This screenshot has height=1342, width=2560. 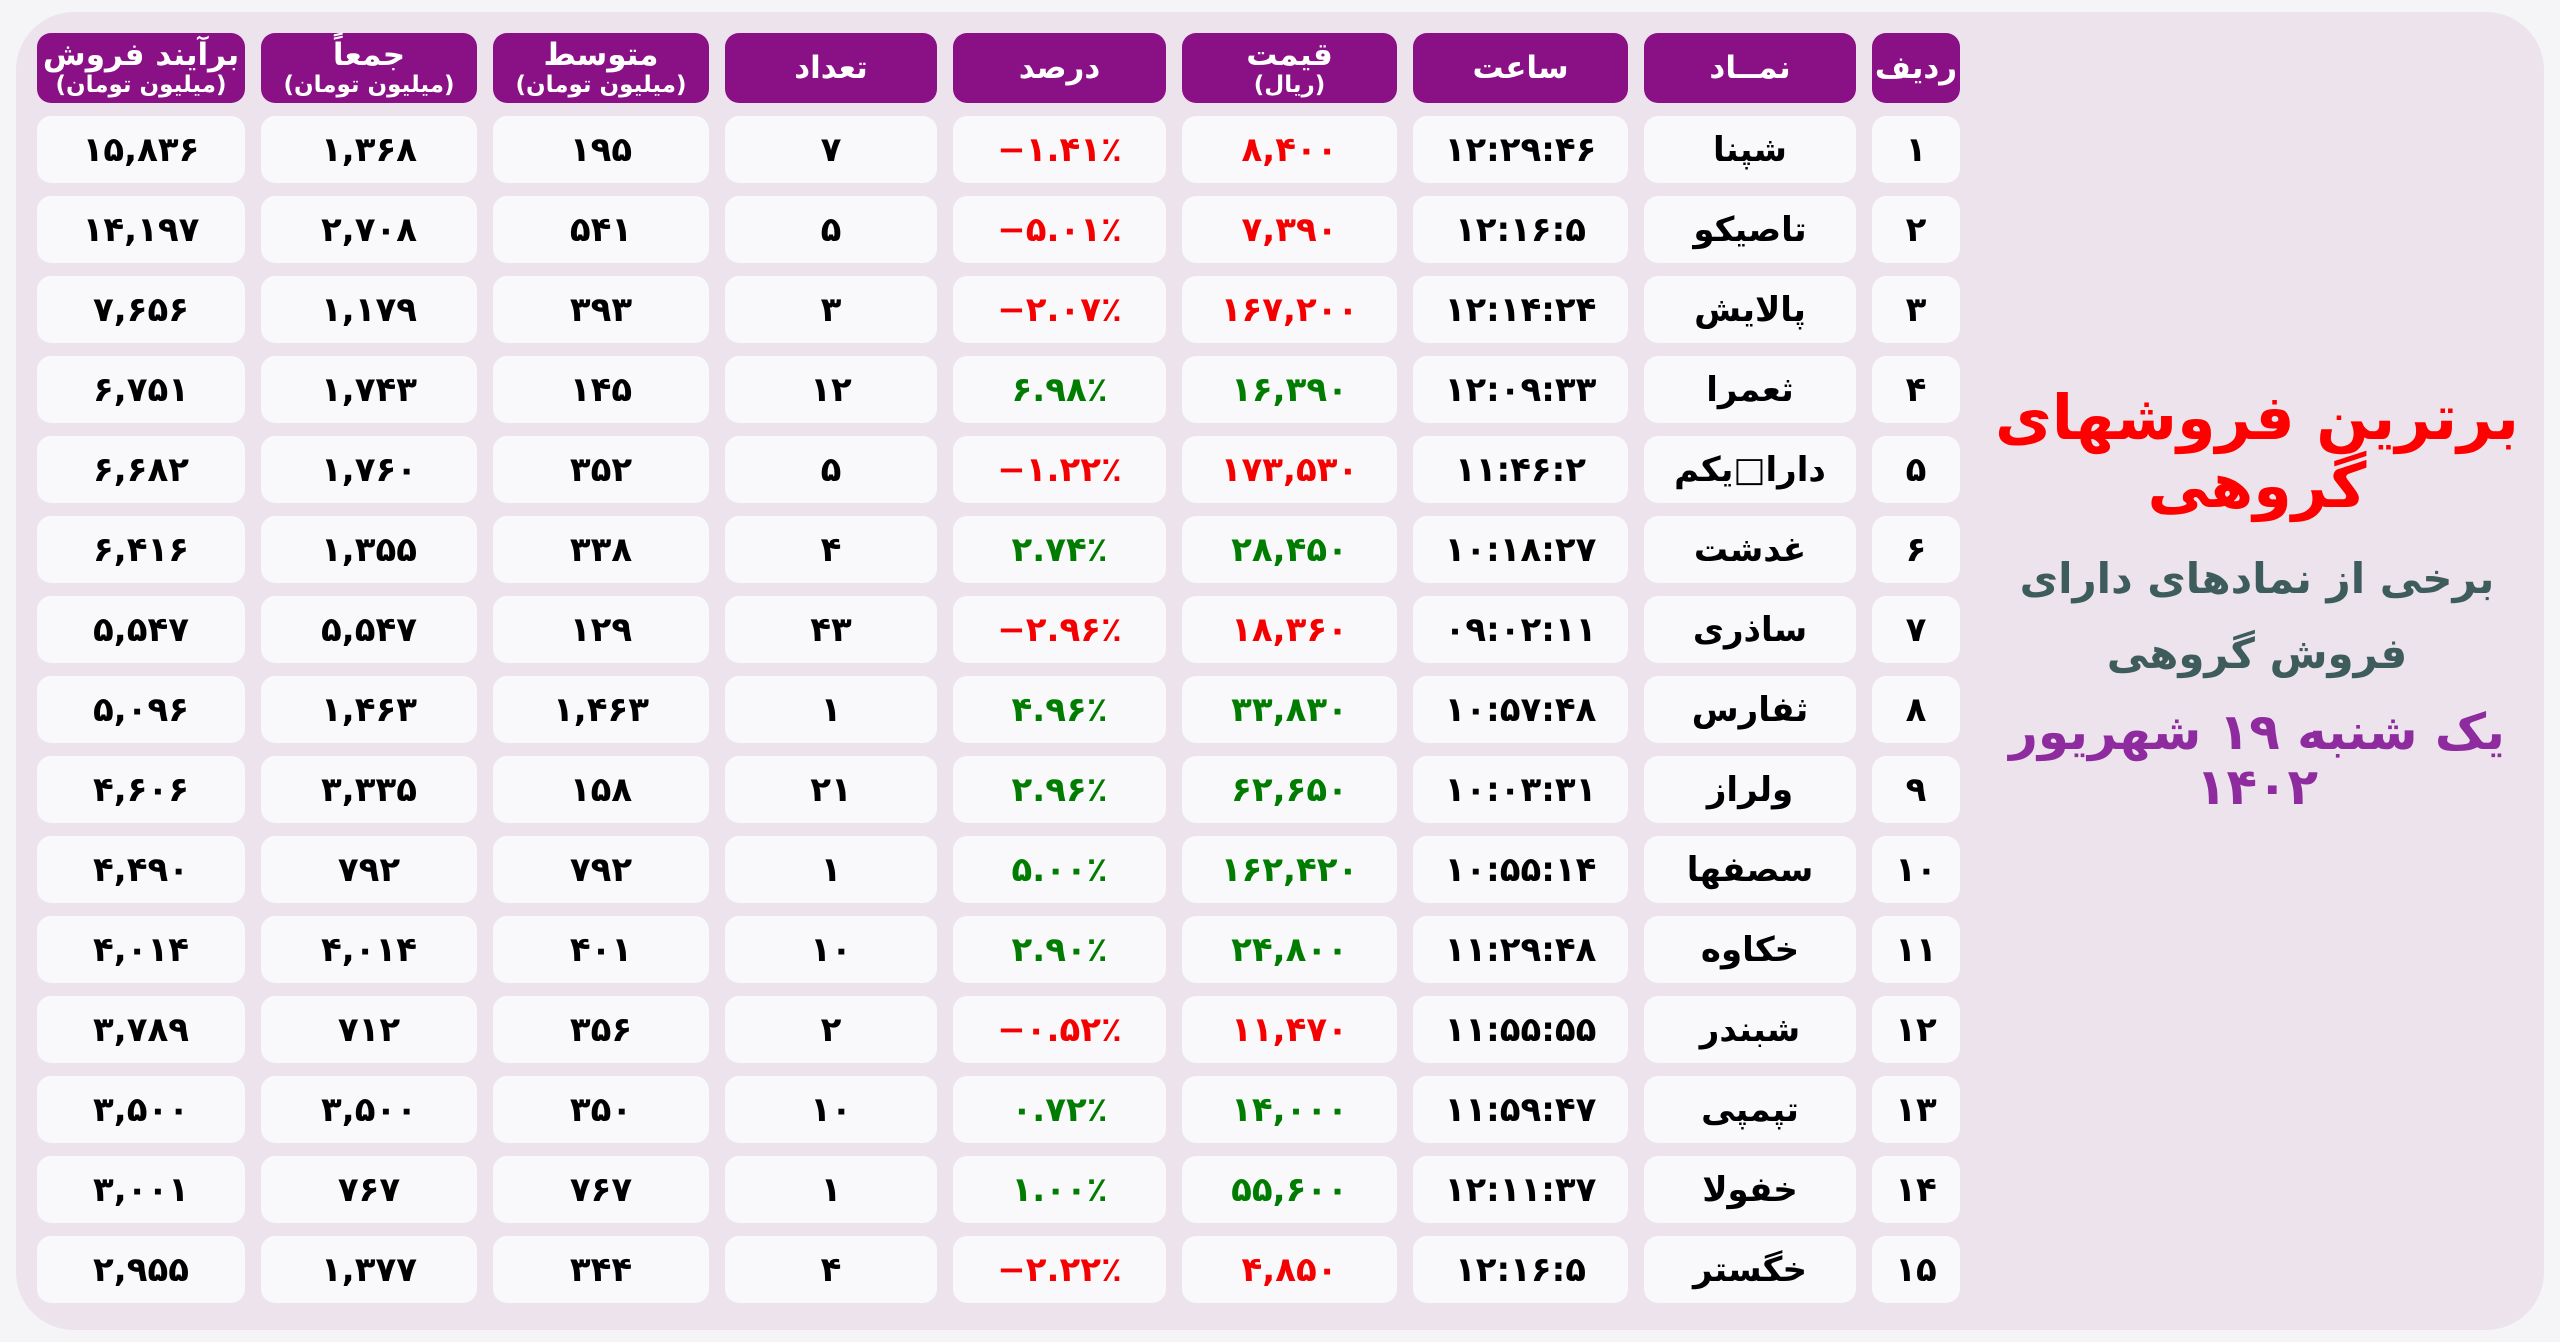 I want to click on cell-percent: −۲.۰۷٪, so click(x=1059, y=309).